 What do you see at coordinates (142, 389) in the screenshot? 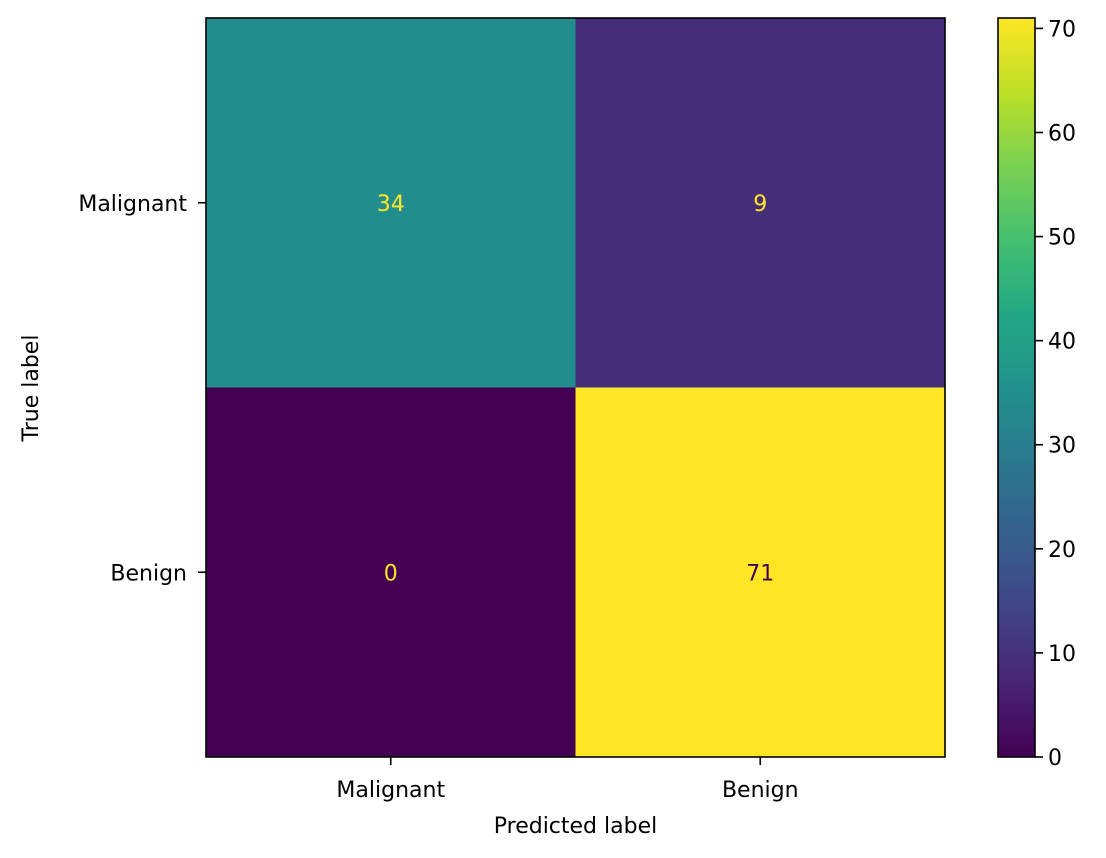
I see `y-axis-ticks: Malignant Benign` at bounding box center [142, 389].